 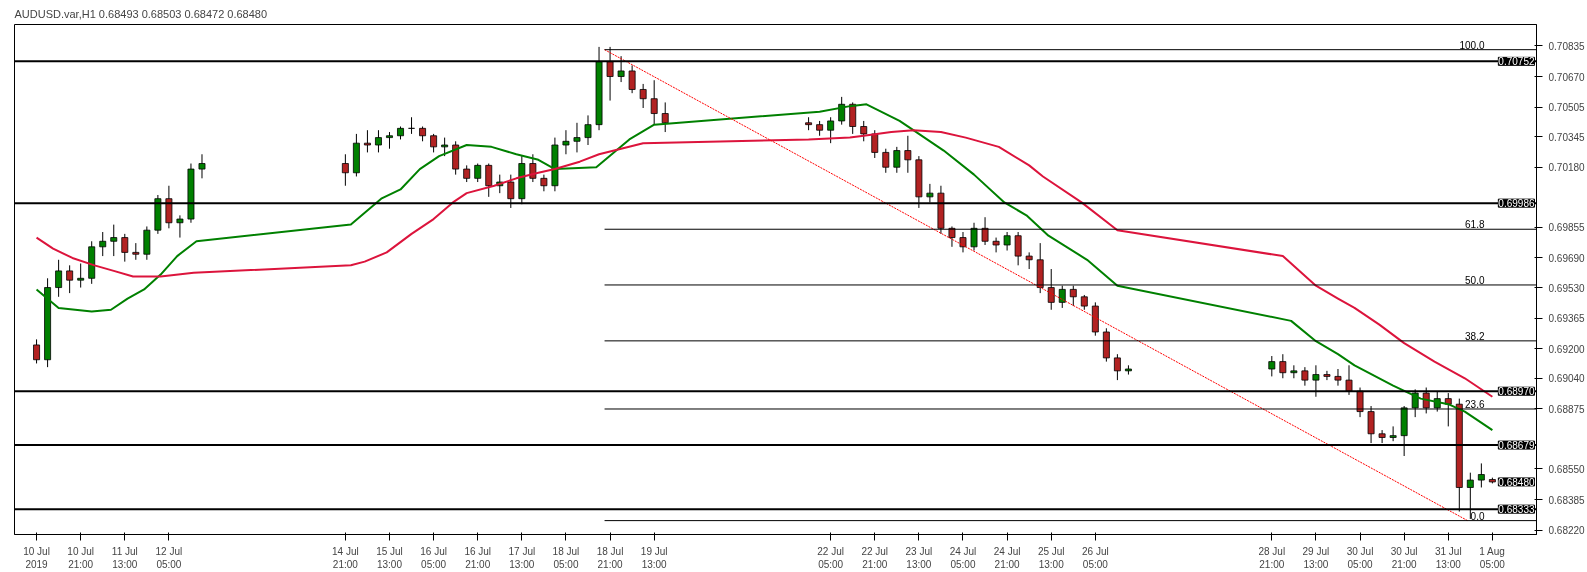 I want to click on y-tick-label: 0.69690, so click(x=1567, y=258).